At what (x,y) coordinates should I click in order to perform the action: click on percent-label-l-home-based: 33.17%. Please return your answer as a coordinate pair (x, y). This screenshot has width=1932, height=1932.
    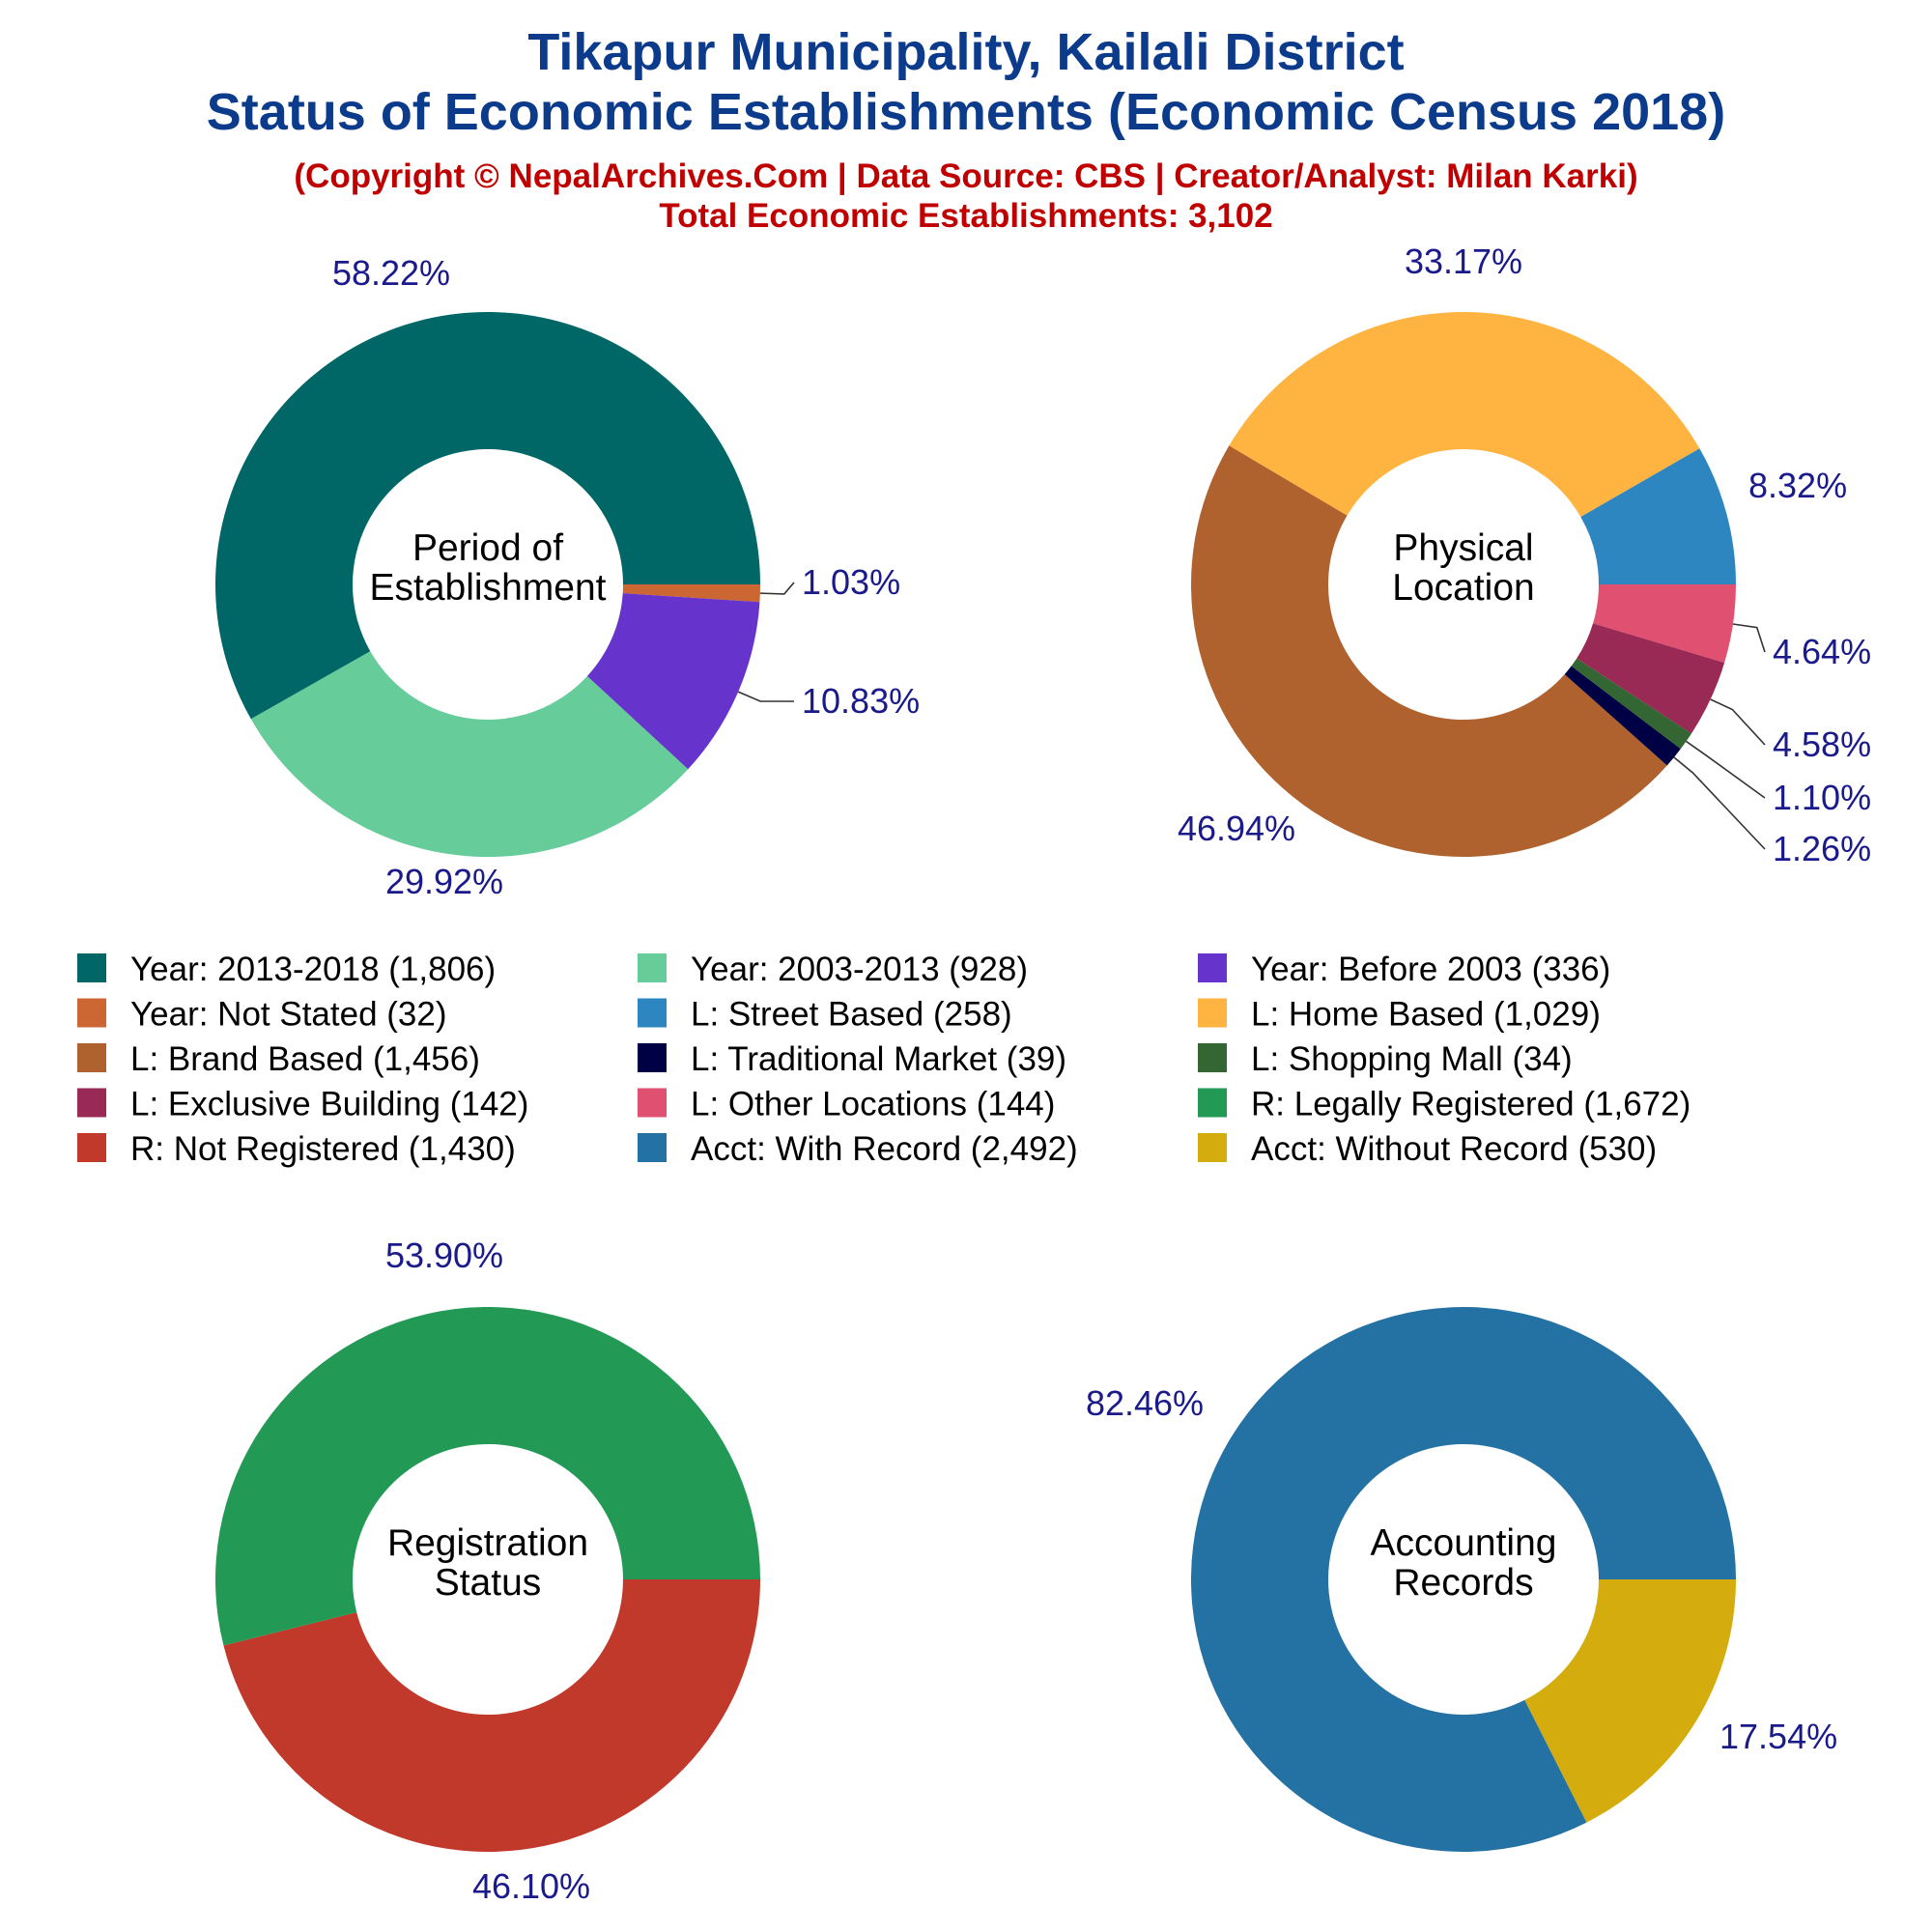
    Looking at the image, I should click on (1463, 261).